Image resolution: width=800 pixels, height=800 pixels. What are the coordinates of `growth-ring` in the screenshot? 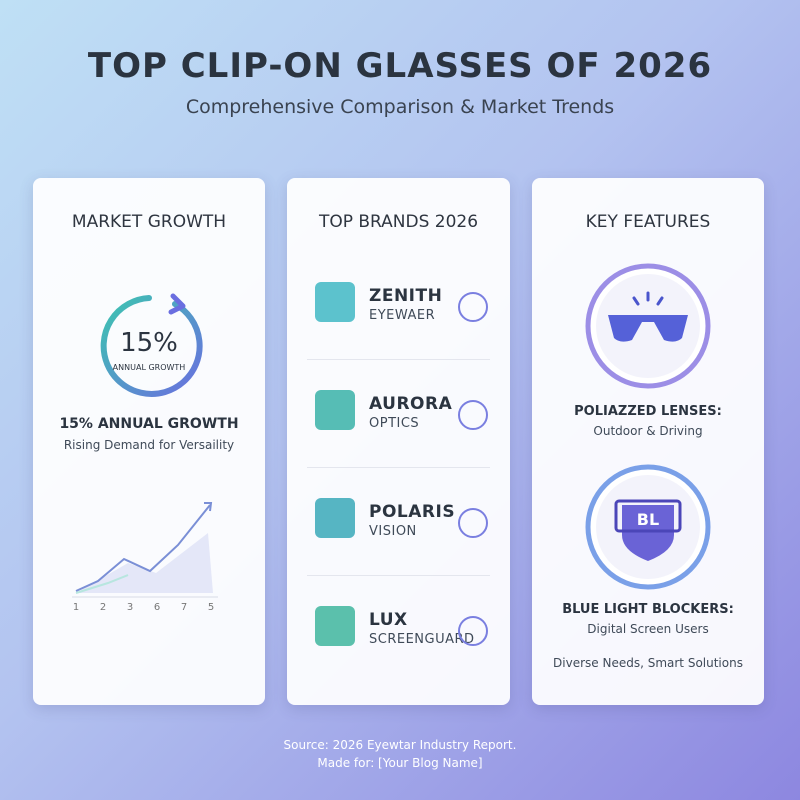 It's located at (151, 345).